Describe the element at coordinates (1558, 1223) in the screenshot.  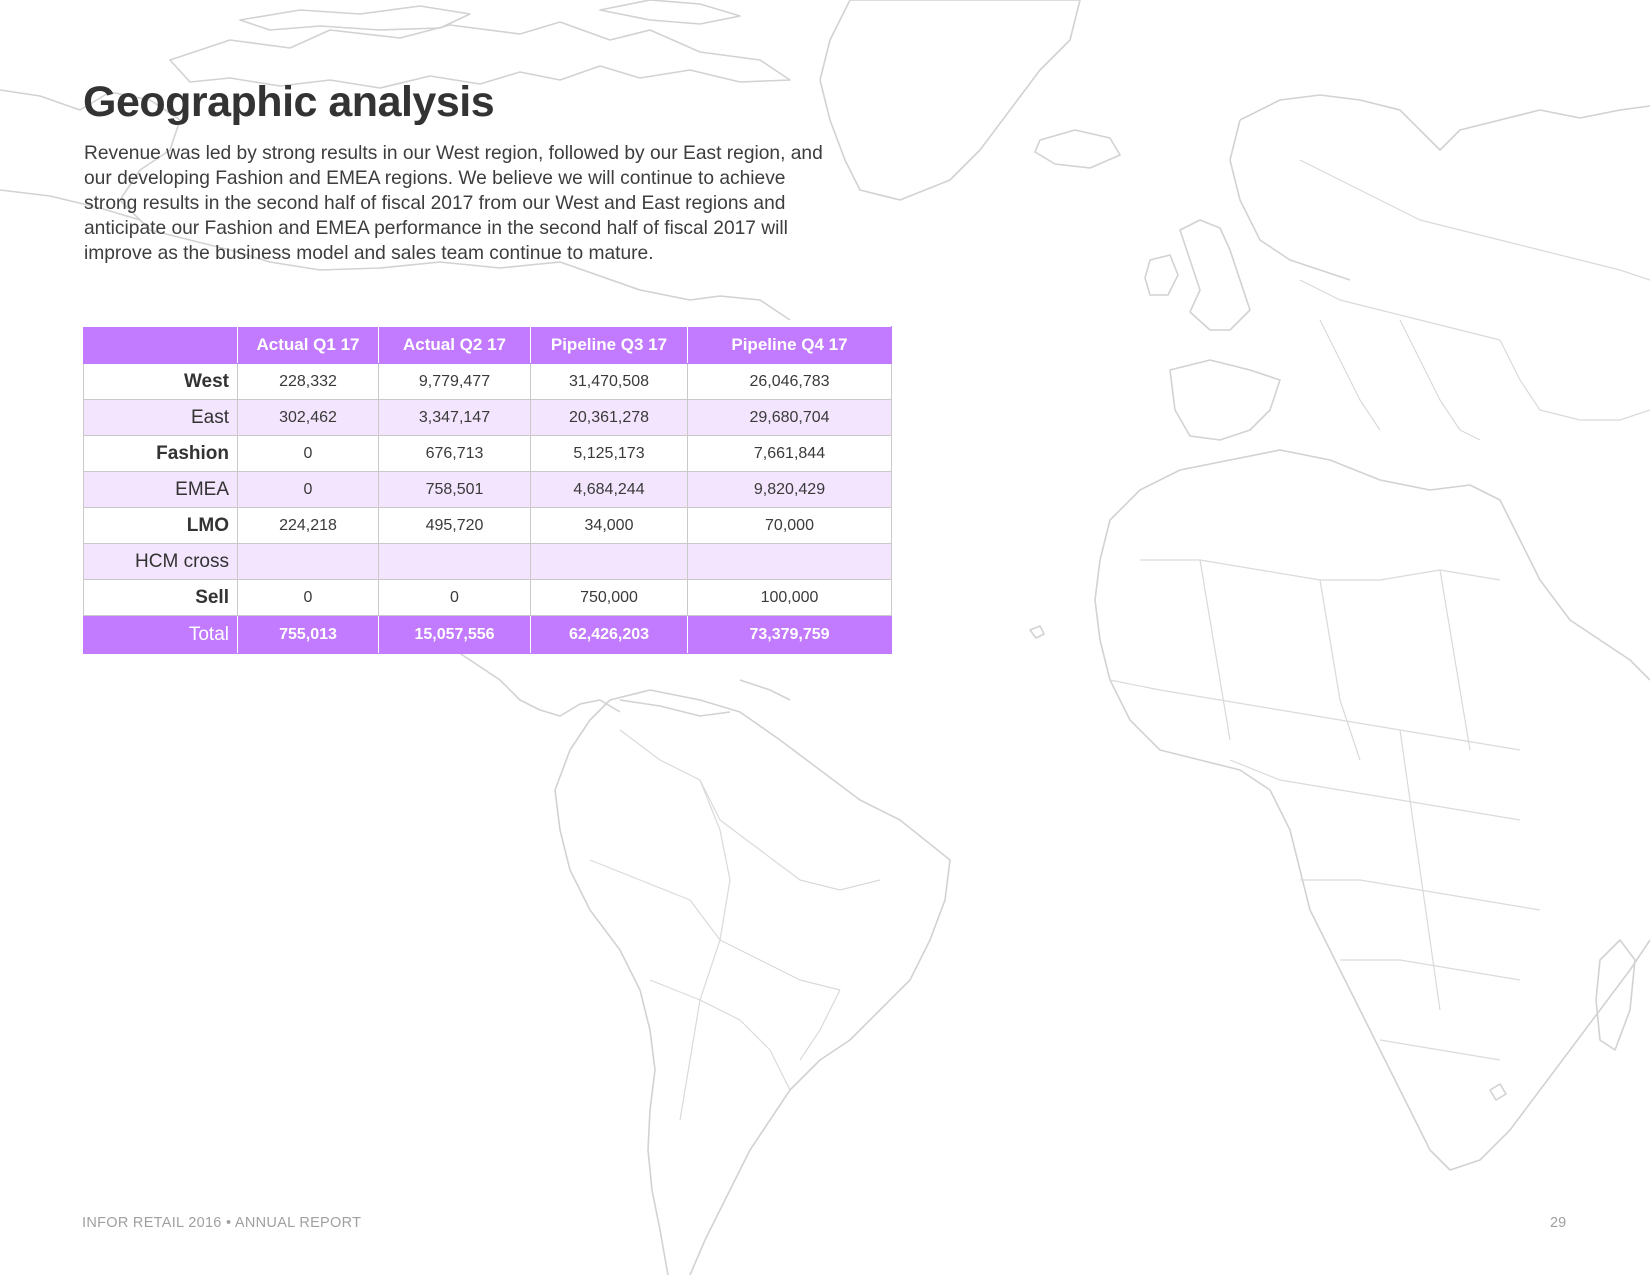
I see `page-number: 29` at that location.